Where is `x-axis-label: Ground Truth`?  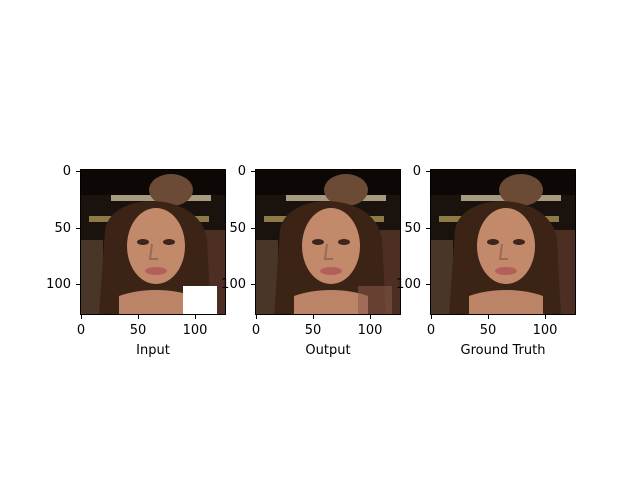
x-axis-label: Ground Truth is located at coordinates (503, 350).